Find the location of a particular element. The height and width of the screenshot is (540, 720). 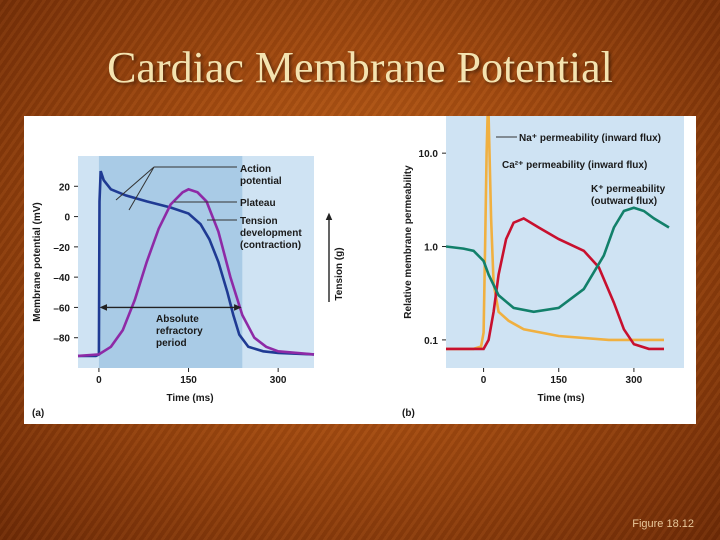

annotation-tension-label-2: development is located at coordinates (271, 233).